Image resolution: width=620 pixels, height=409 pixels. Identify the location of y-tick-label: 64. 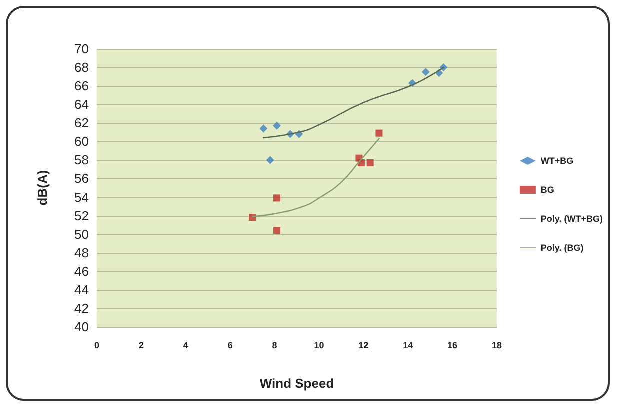
(81, 104).